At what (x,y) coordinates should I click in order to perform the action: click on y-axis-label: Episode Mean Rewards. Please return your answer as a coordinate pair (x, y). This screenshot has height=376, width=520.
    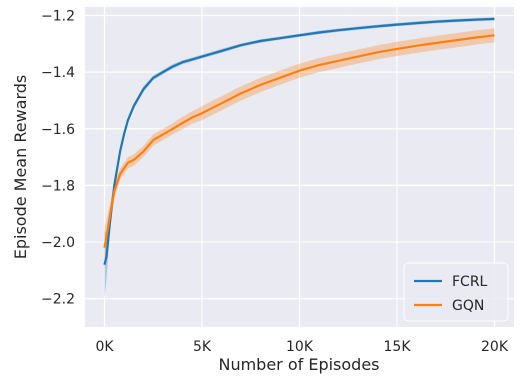
    Looking at the image, I should click on (20, 167).